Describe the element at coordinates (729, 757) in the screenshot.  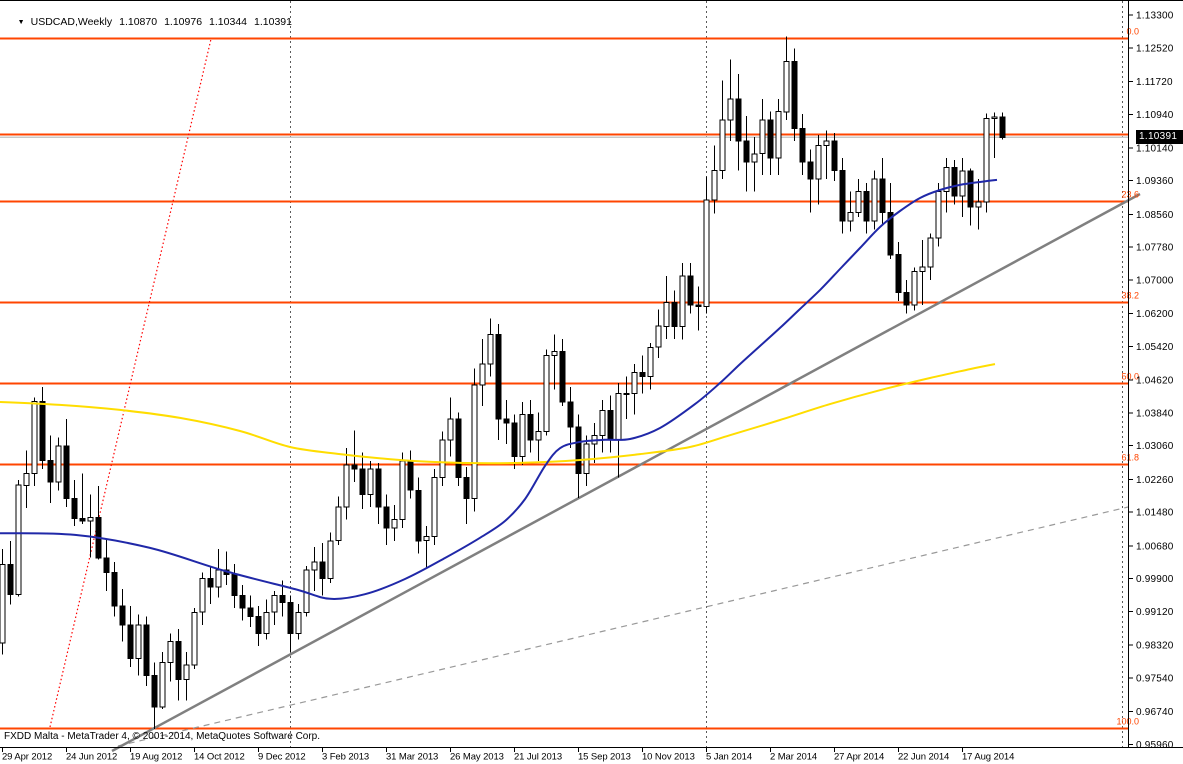
I see `time-axis-label: 5 Jan 2014` at that location.